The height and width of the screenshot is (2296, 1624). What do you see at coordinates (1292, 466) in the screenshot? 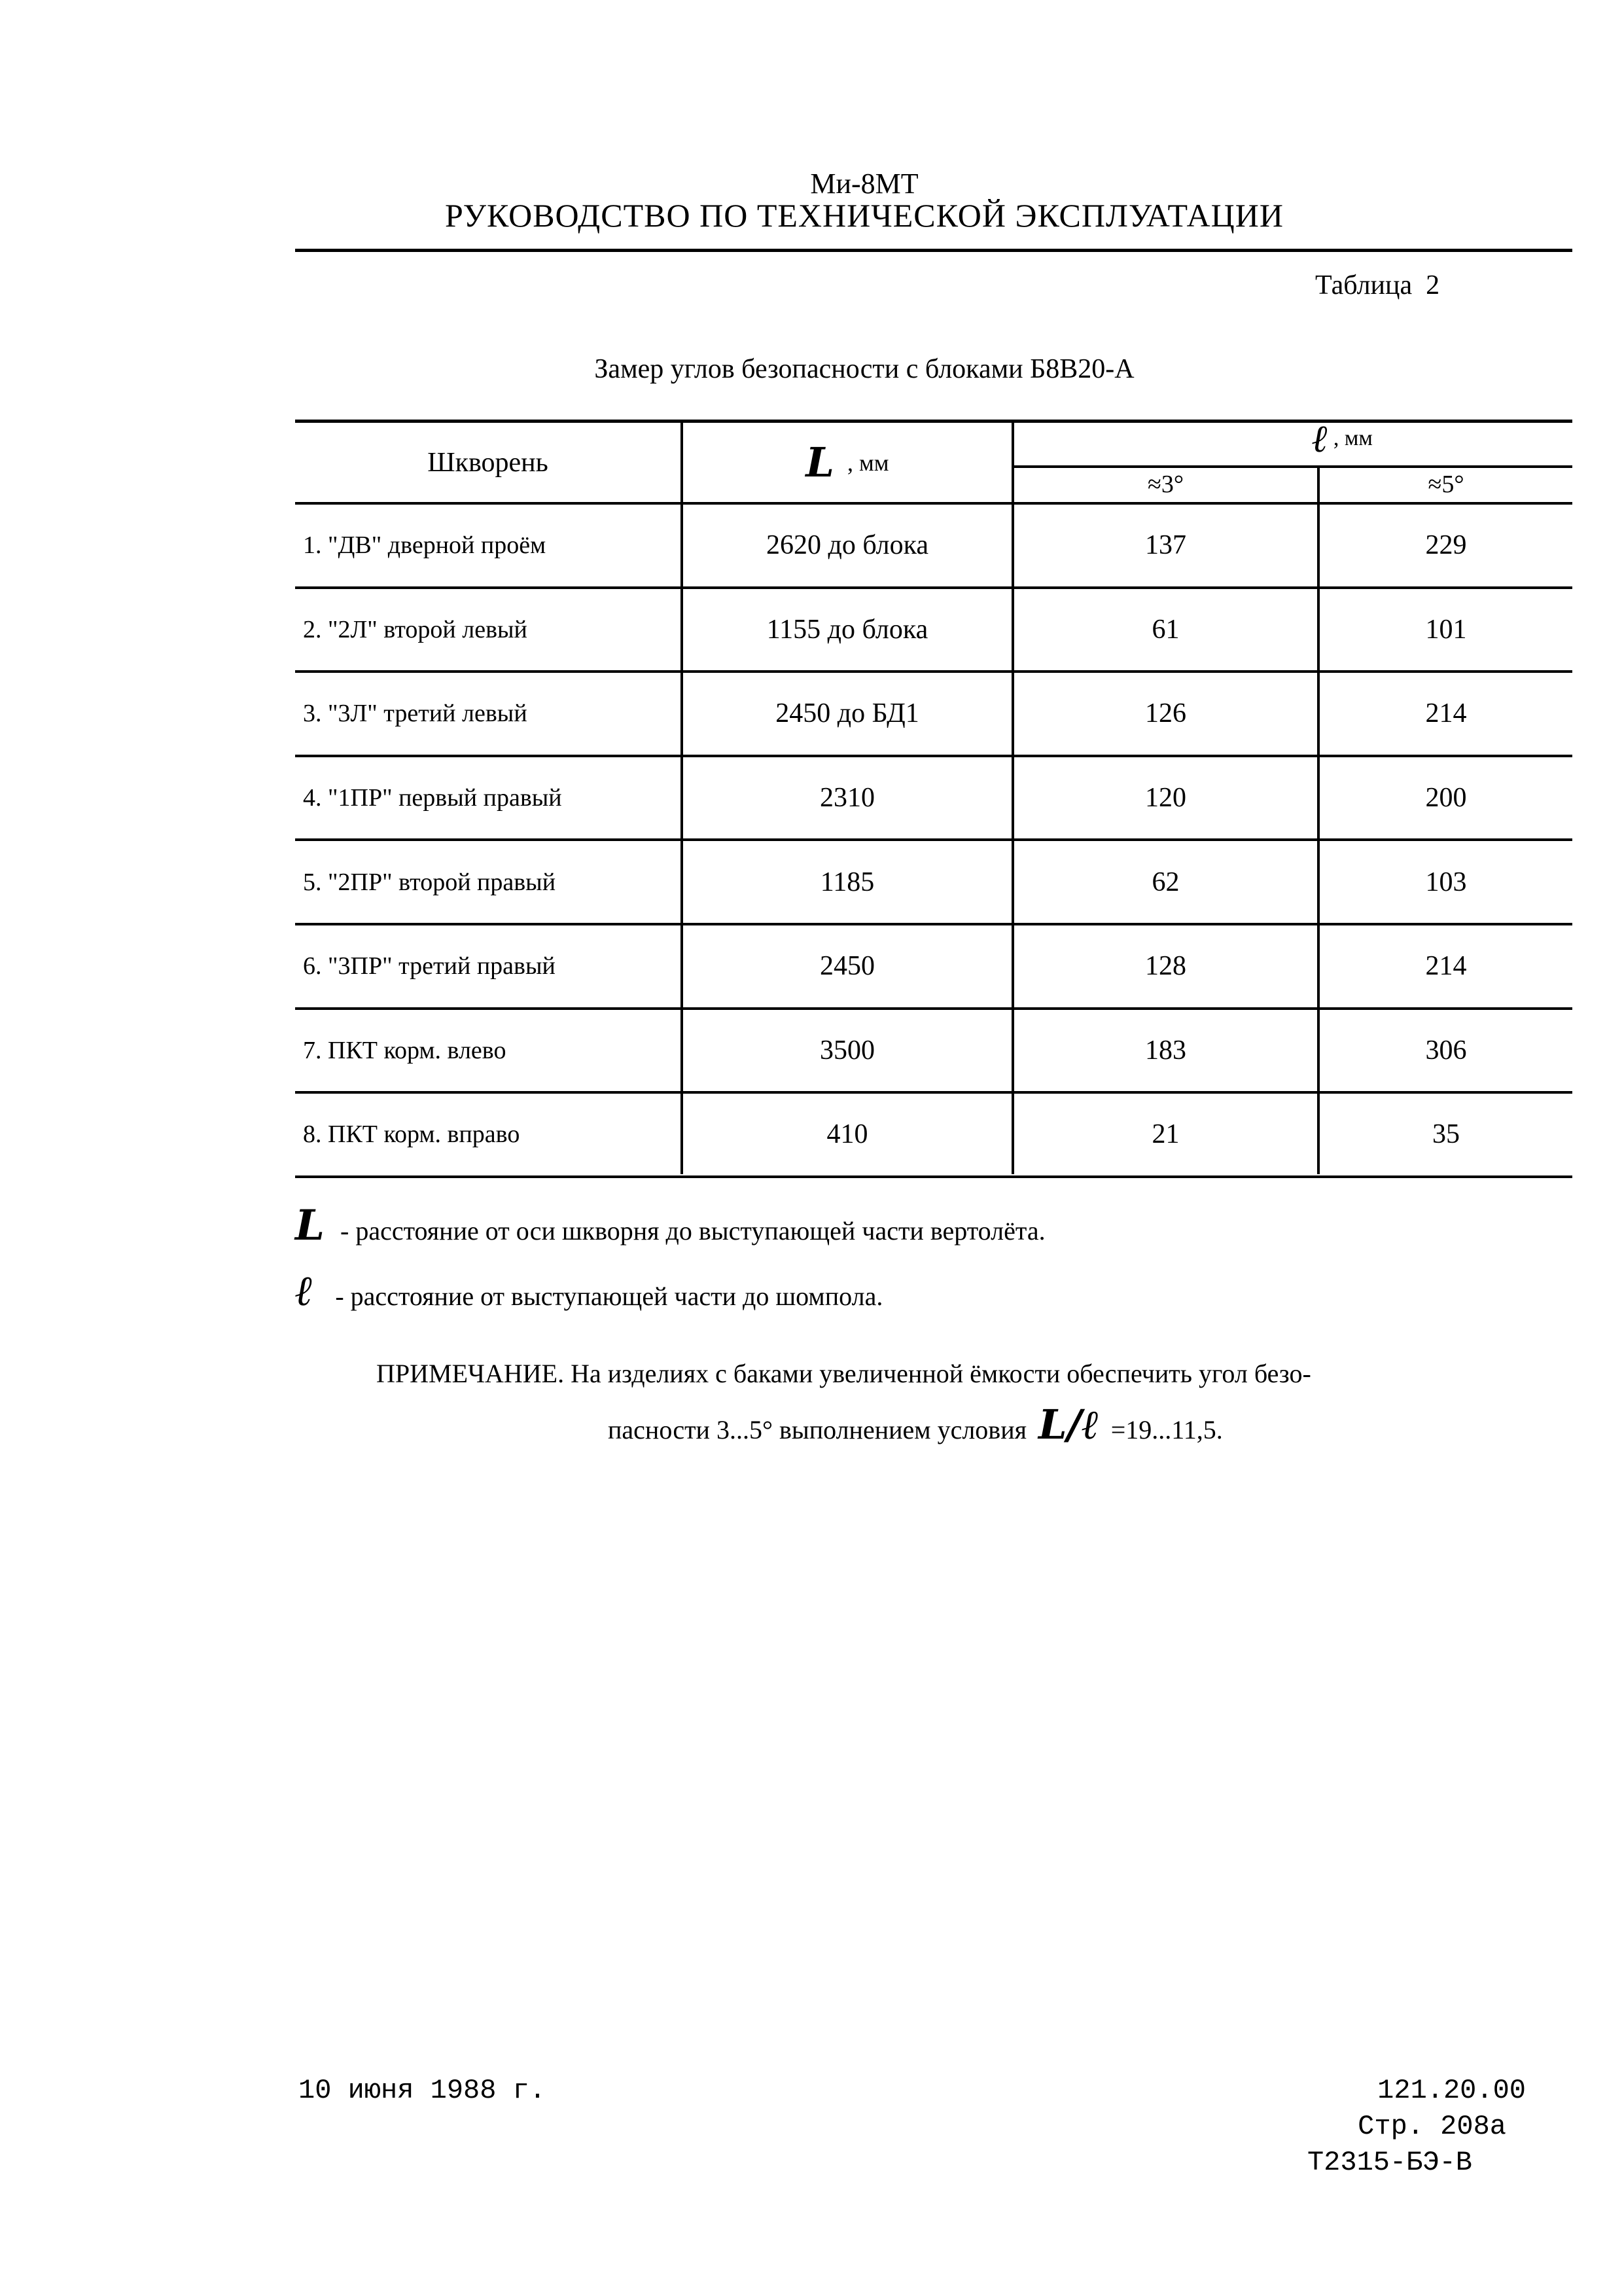
I see `subheader-rule` at bounding box center [1292, 466].